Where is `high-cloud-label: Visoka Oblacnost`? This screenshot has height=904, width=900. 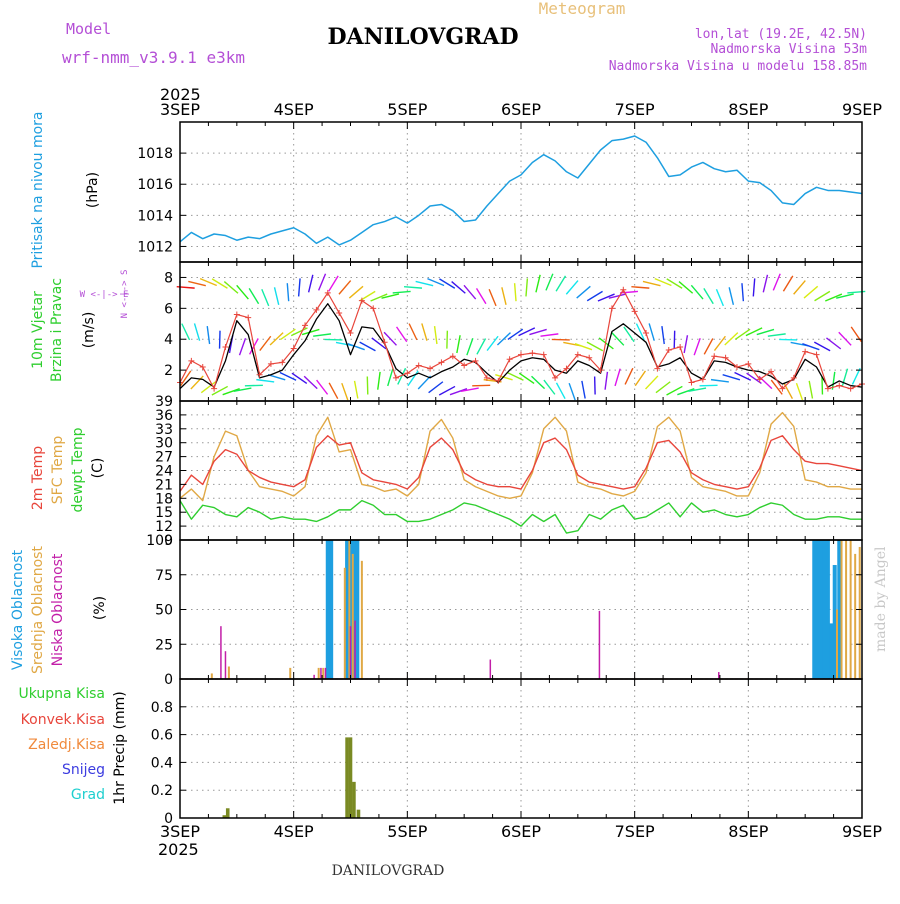
high-cloud-label: Visoka Oblacnost is located at coordinates (18, 609).